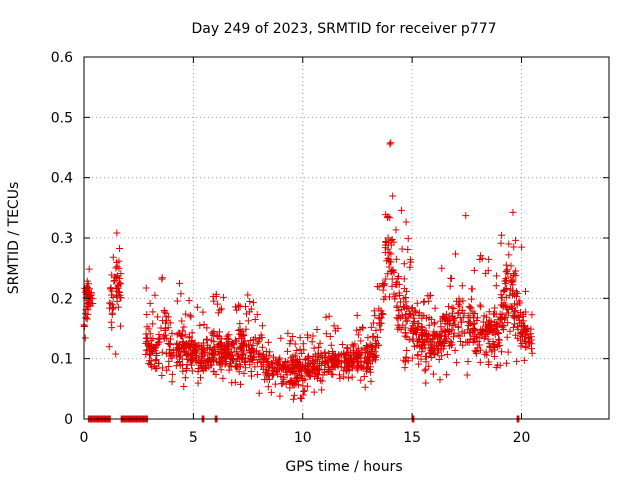 The height and width of the screenshot is (480, 640). I want to click on x-tick-label: 20, so click(522, 438).